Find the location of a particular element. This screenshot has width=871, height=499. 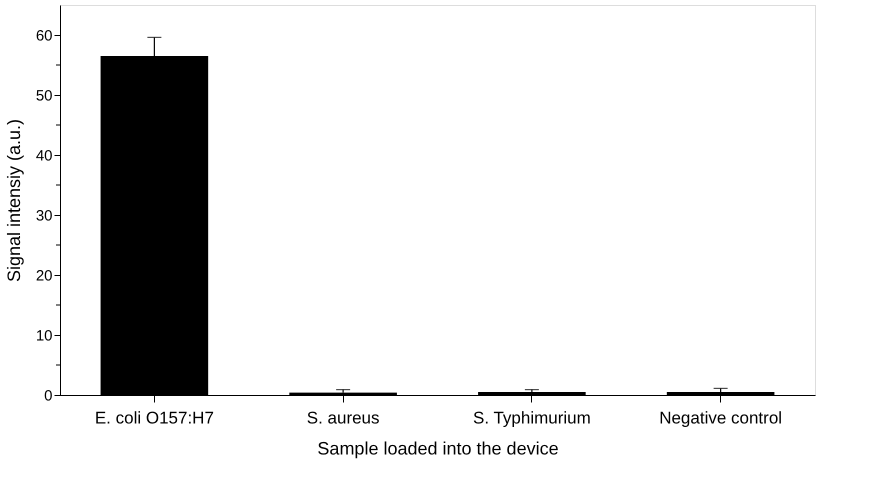

x-tick-label: S. aureus is located at coordinates (343, 418).